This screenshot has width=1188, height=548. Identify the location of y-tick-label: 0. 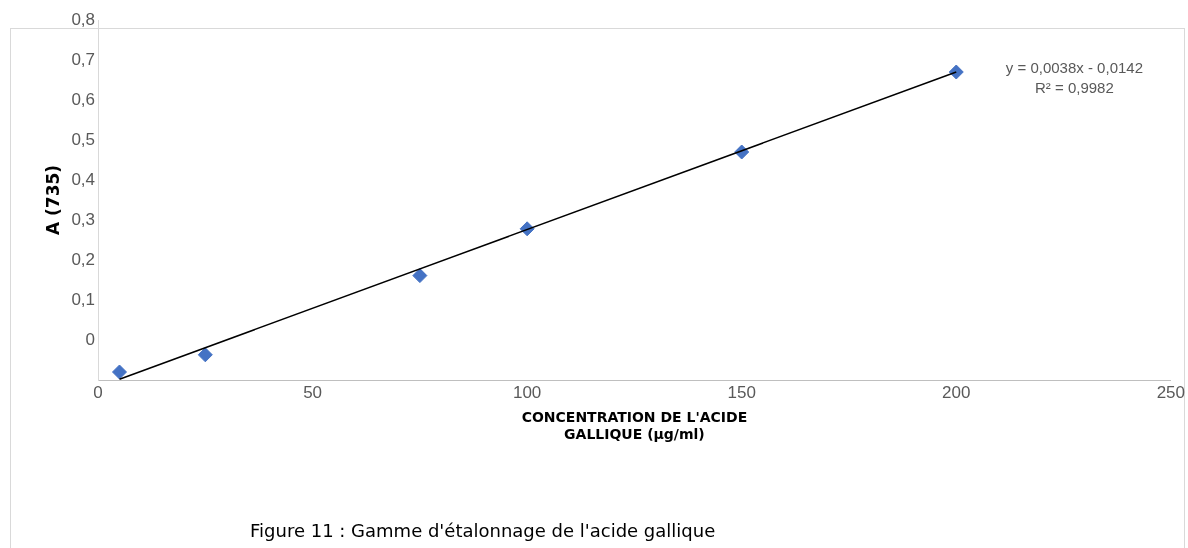
(90, 339).